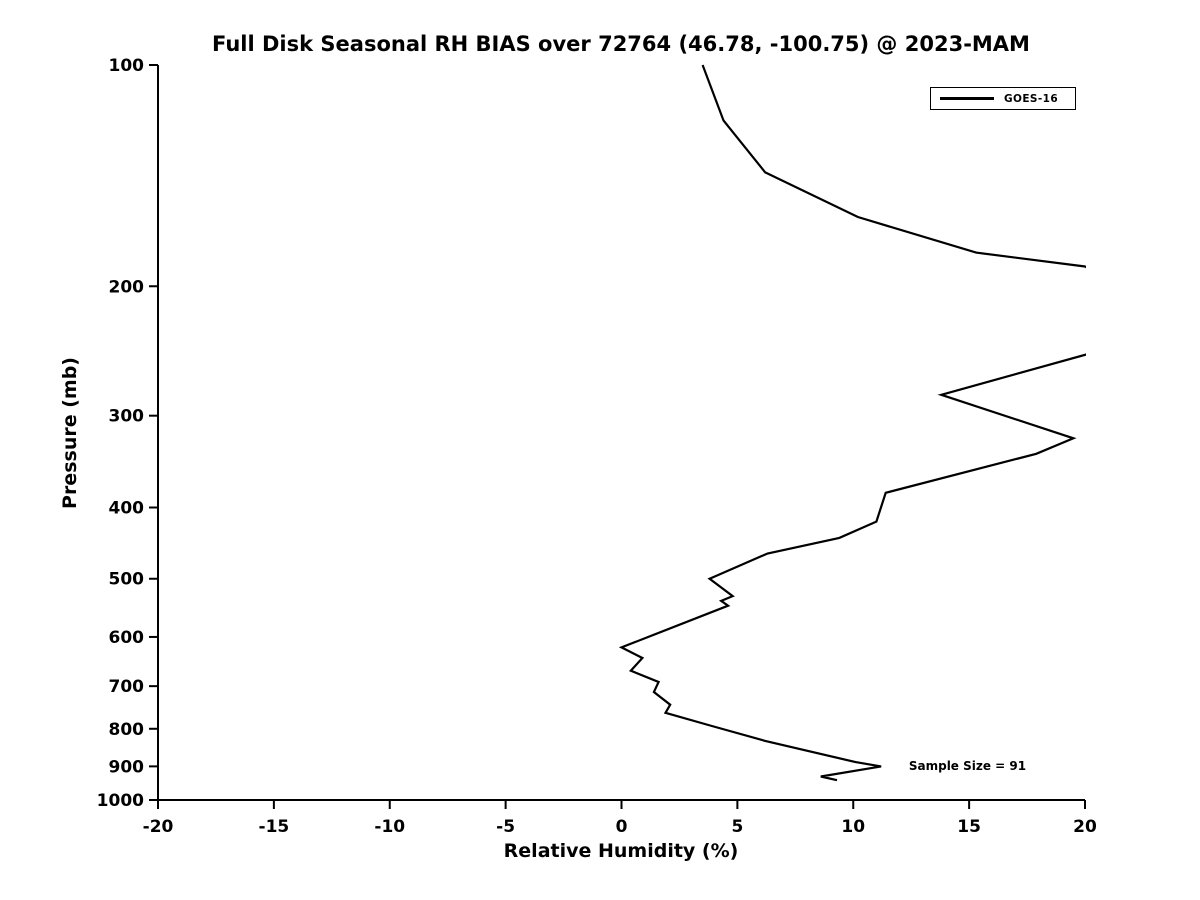 This screenshot has height=900, width=1200. I want to click on x-tick-label: 5, so click(737, 827).